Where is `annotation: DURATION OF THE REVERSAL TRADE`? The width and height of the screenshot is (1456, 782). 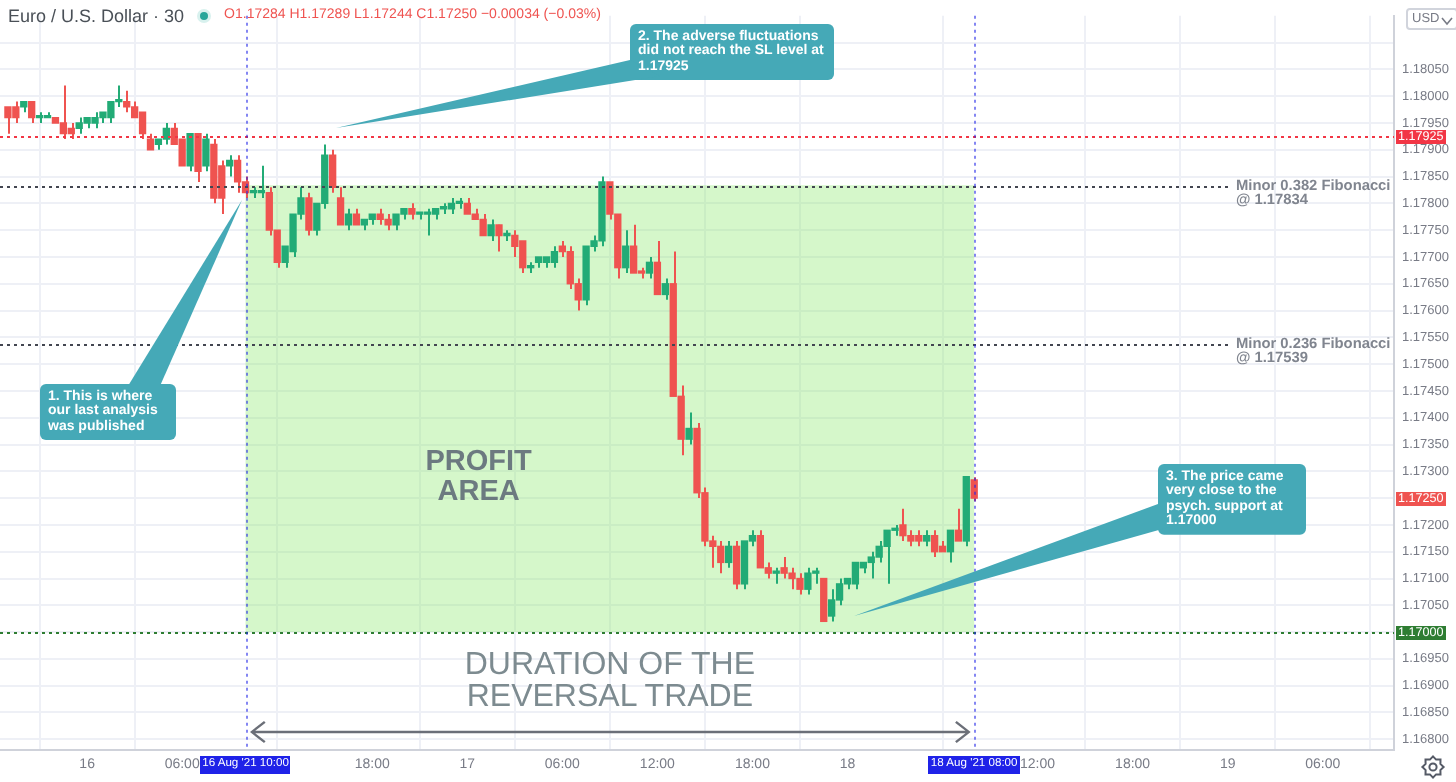 annotation: DURATION OF THE REVERSAL TRADE is located at coordinates (610, 681).